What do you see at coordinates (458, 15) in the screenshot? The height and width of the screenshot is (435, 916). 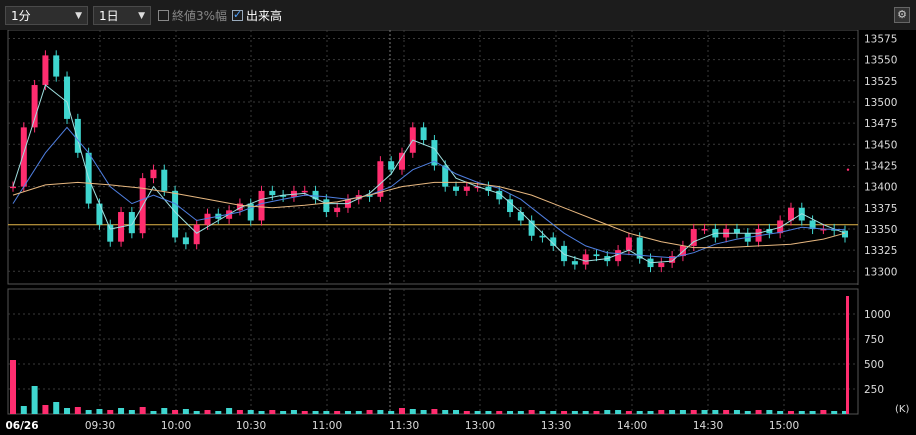 I see `chart-toolbar: 1分 ▼ 1日 ▼ 終値3%幅 出来高 ⚙` at bounding box center [458, 15].